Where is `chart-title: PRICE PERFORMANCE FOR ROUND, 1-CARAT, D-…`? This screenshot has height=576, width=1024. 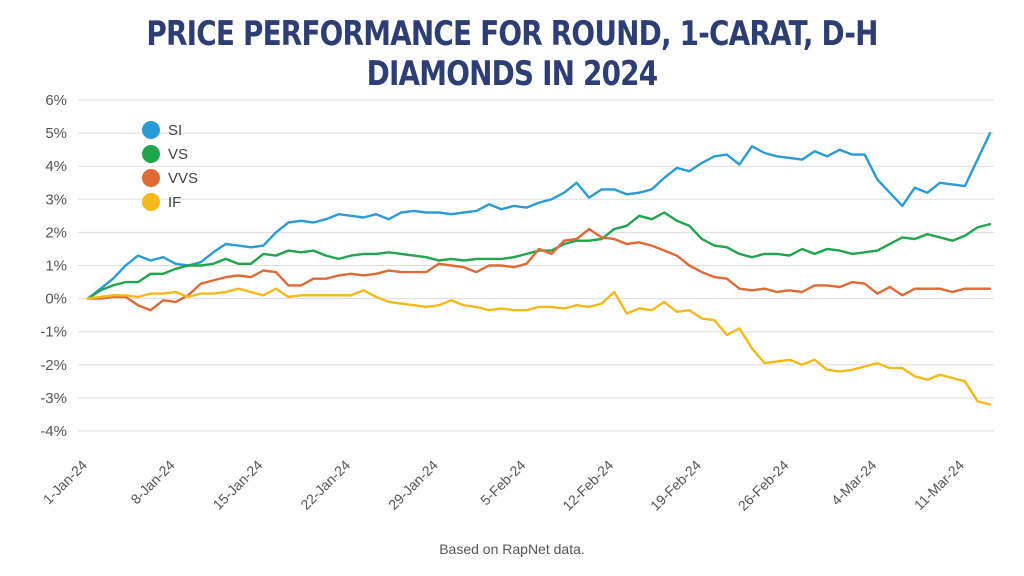 chart-title: PRICE PERFORMANCE FOR ROUND, 1-CARAT, D-… is located at coordinates (512, 54).